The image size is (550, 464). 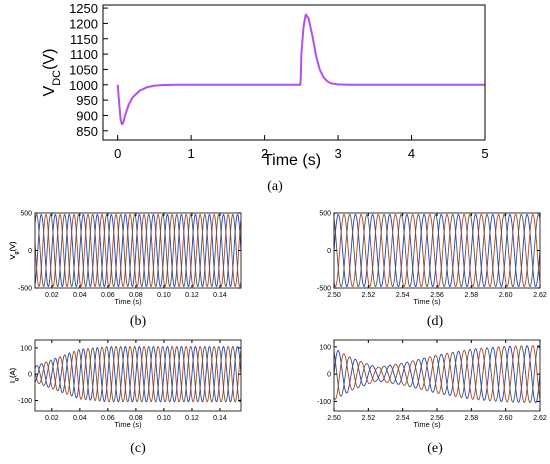 What do you see at coordinates (138, 448) in the screenshot?
I see `panel-caption: (c)` at bounding box center [138, 448].